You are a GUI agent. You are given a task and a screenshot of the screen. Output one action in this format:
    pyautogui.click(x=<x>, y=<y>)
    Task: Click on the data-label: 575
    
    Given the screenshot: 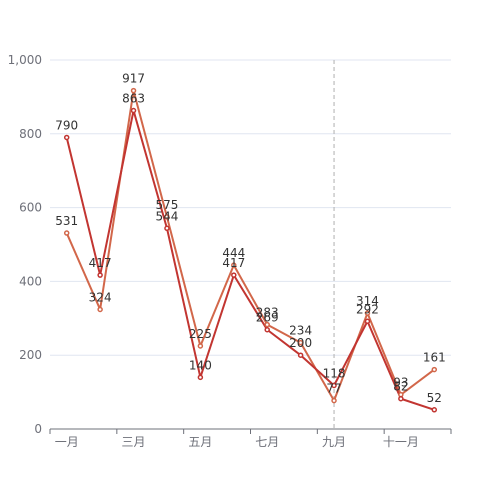 What is the action you would take?
    pyautogui.click(x=167, y=205)
    